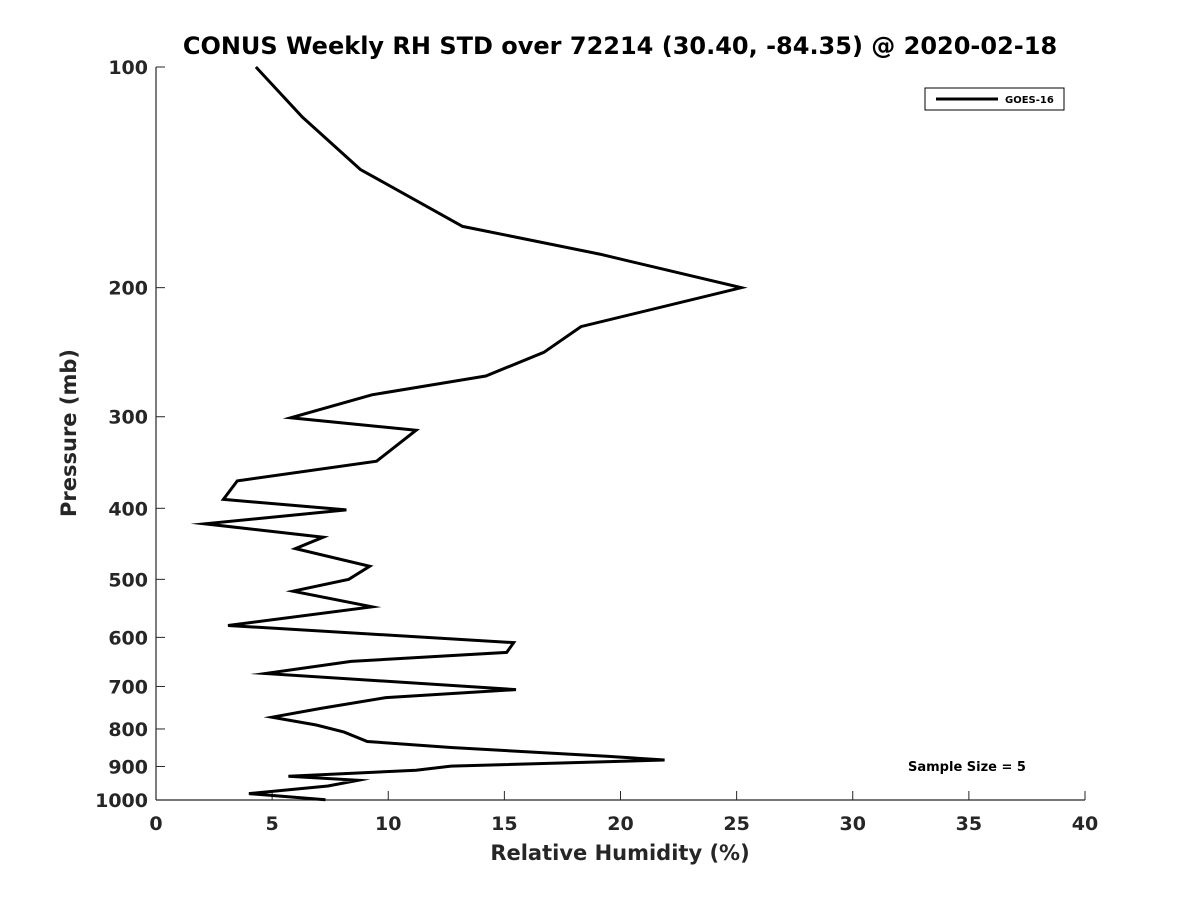 This screenshot has height=900, width=1200. What do you see at coordinates (128, 418) in the screenshot?
I see `y-tick-label: 300` at bounding box center [128, 418].